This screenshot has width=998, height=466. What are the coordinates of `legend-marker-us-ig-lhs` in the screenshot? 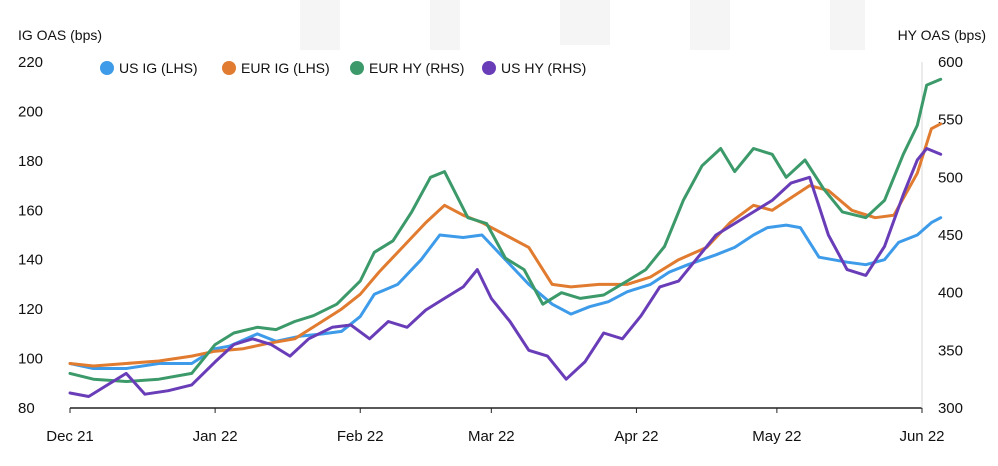 It's located at (107, 68).